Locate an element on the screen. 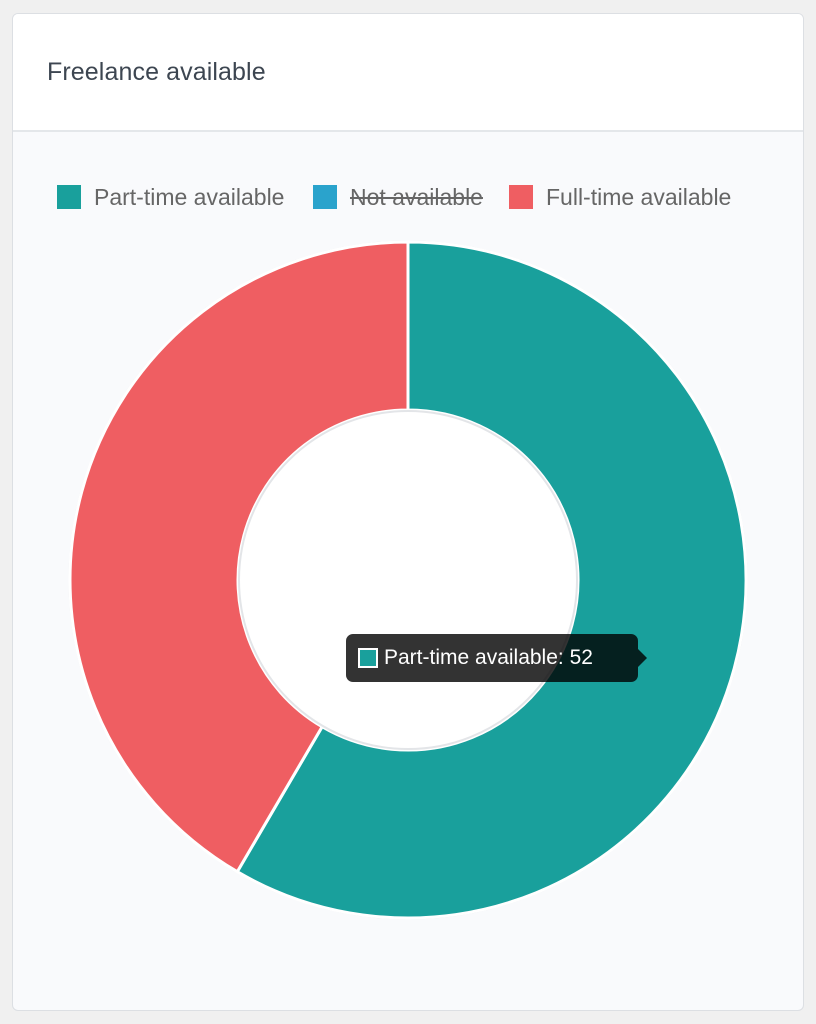  legend-swatch-full-time is located at coordinates (521, 197).